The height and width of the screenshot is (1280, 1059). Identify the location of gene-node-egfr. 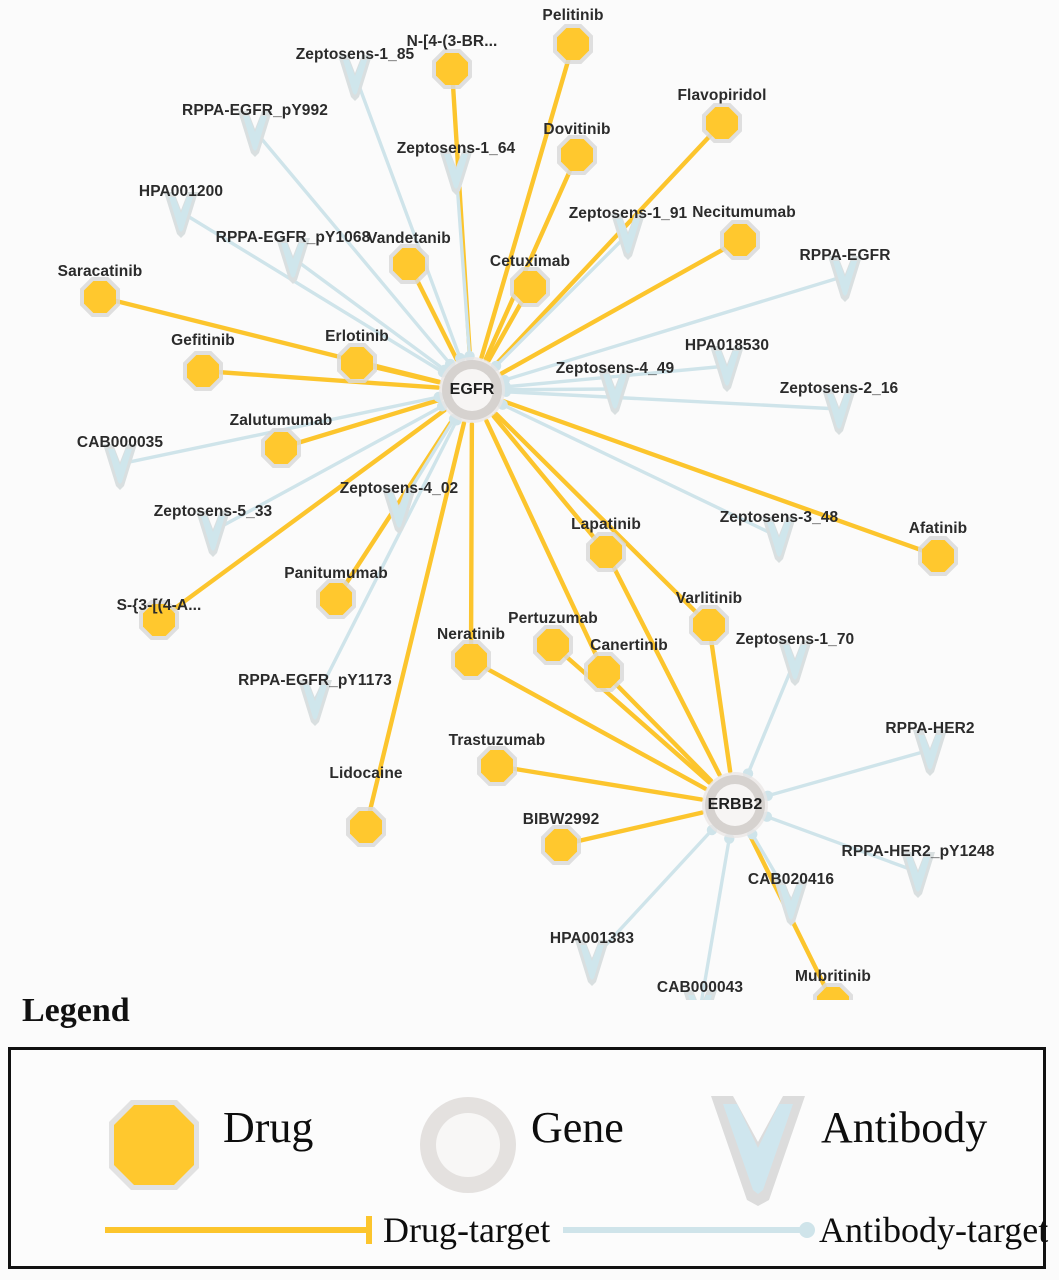
(472, 390).